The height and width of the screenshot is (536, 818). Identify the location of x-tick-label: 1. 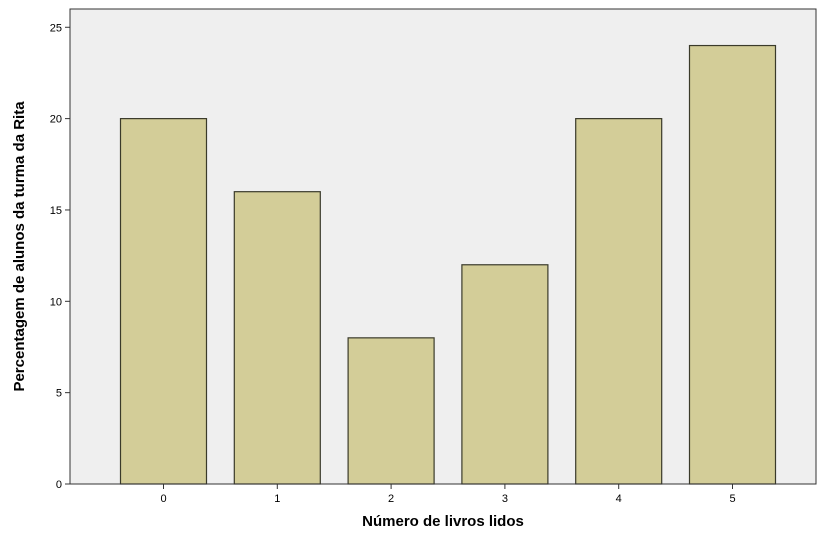
(277, 499).